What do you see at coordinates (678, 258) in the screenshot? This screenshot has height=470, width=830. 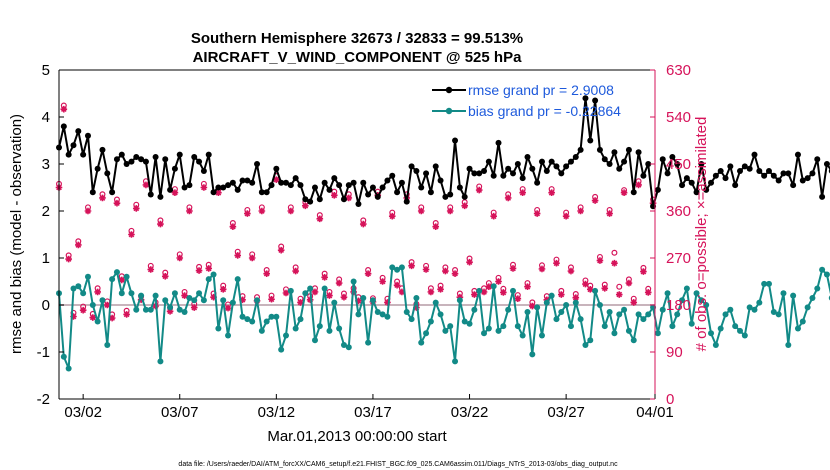 I see `y-right-tick-label: 270` at bounding box center [678, 258].